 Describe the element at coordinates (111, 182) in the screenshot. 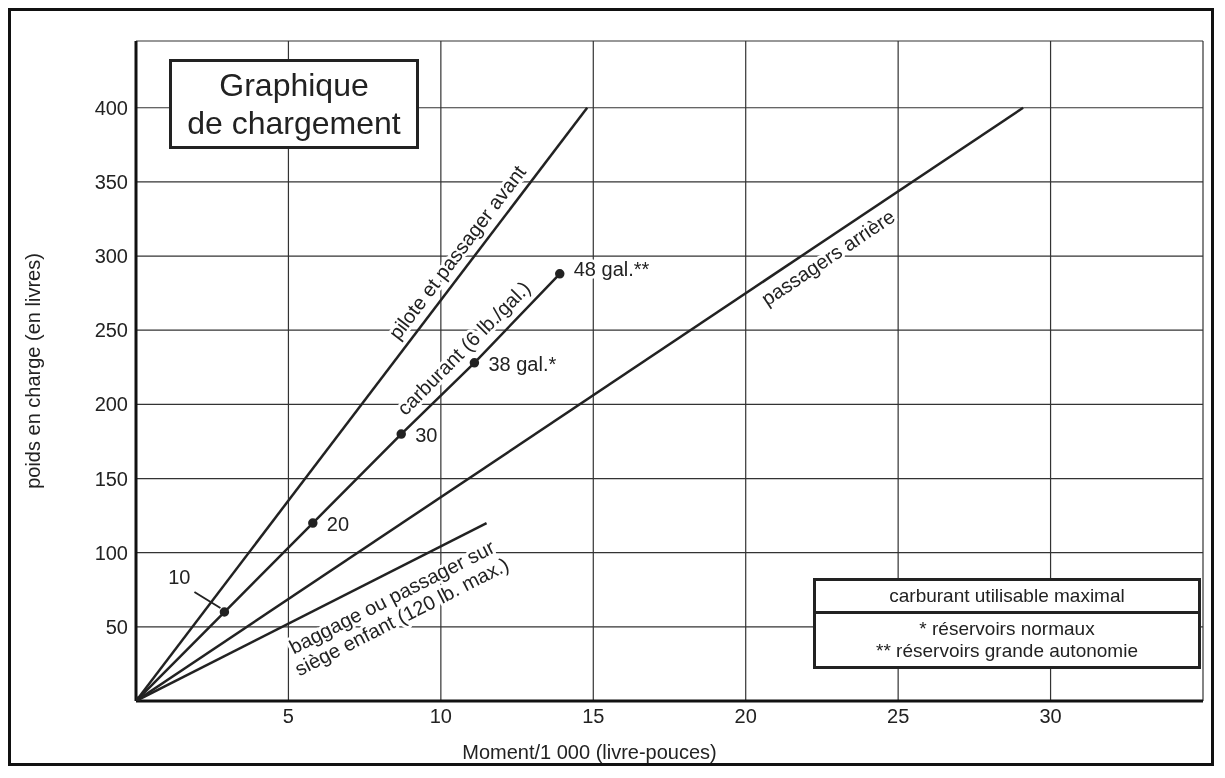

I see `y-tick-label: 350` at that location.